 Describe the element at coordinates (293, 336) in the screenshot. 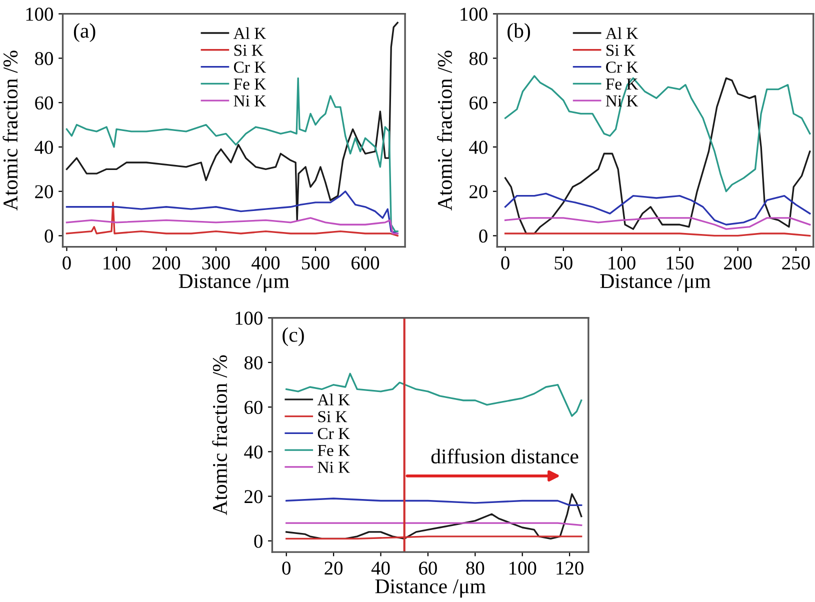

I see `chart-title: (c)` at that location.